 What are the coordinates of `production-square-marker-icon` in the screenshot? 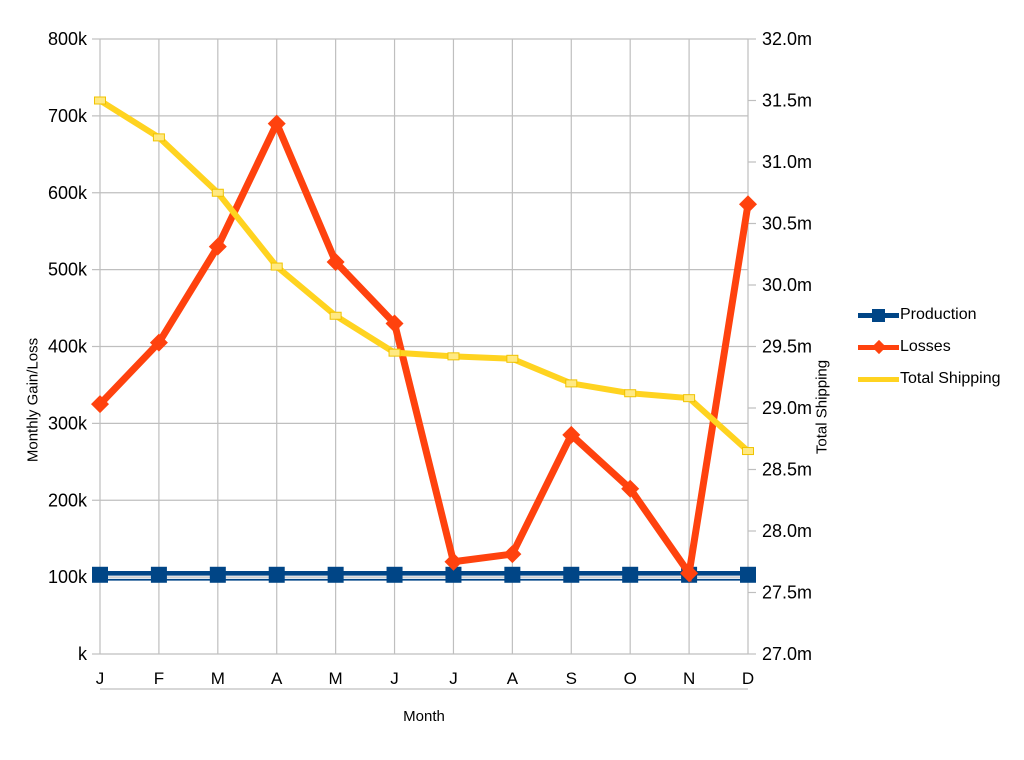 It's located at (878, 315).